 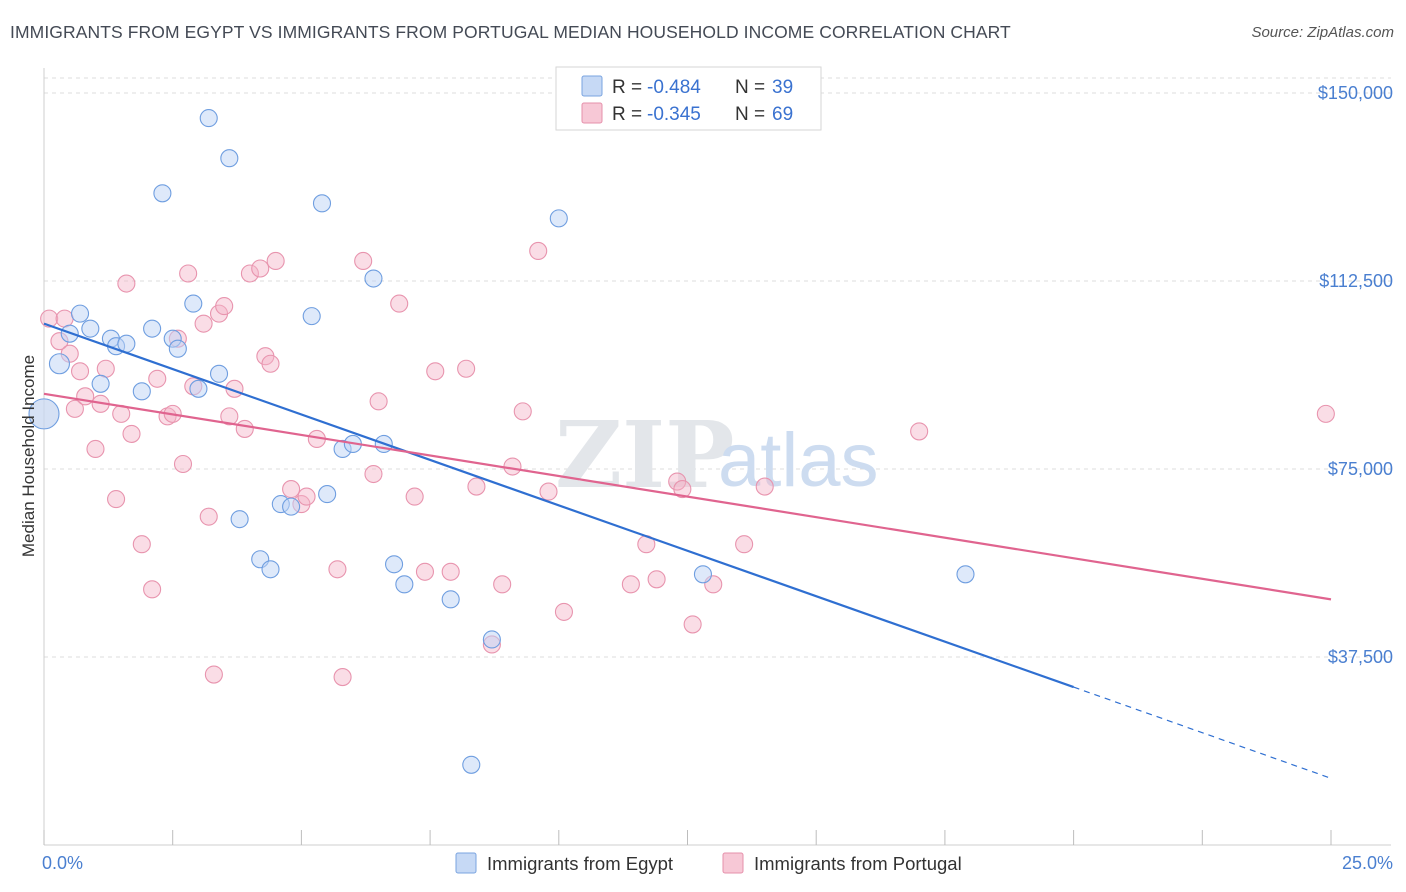 I want to click on egypt-trend-extension, so click(x=1202, y=732).